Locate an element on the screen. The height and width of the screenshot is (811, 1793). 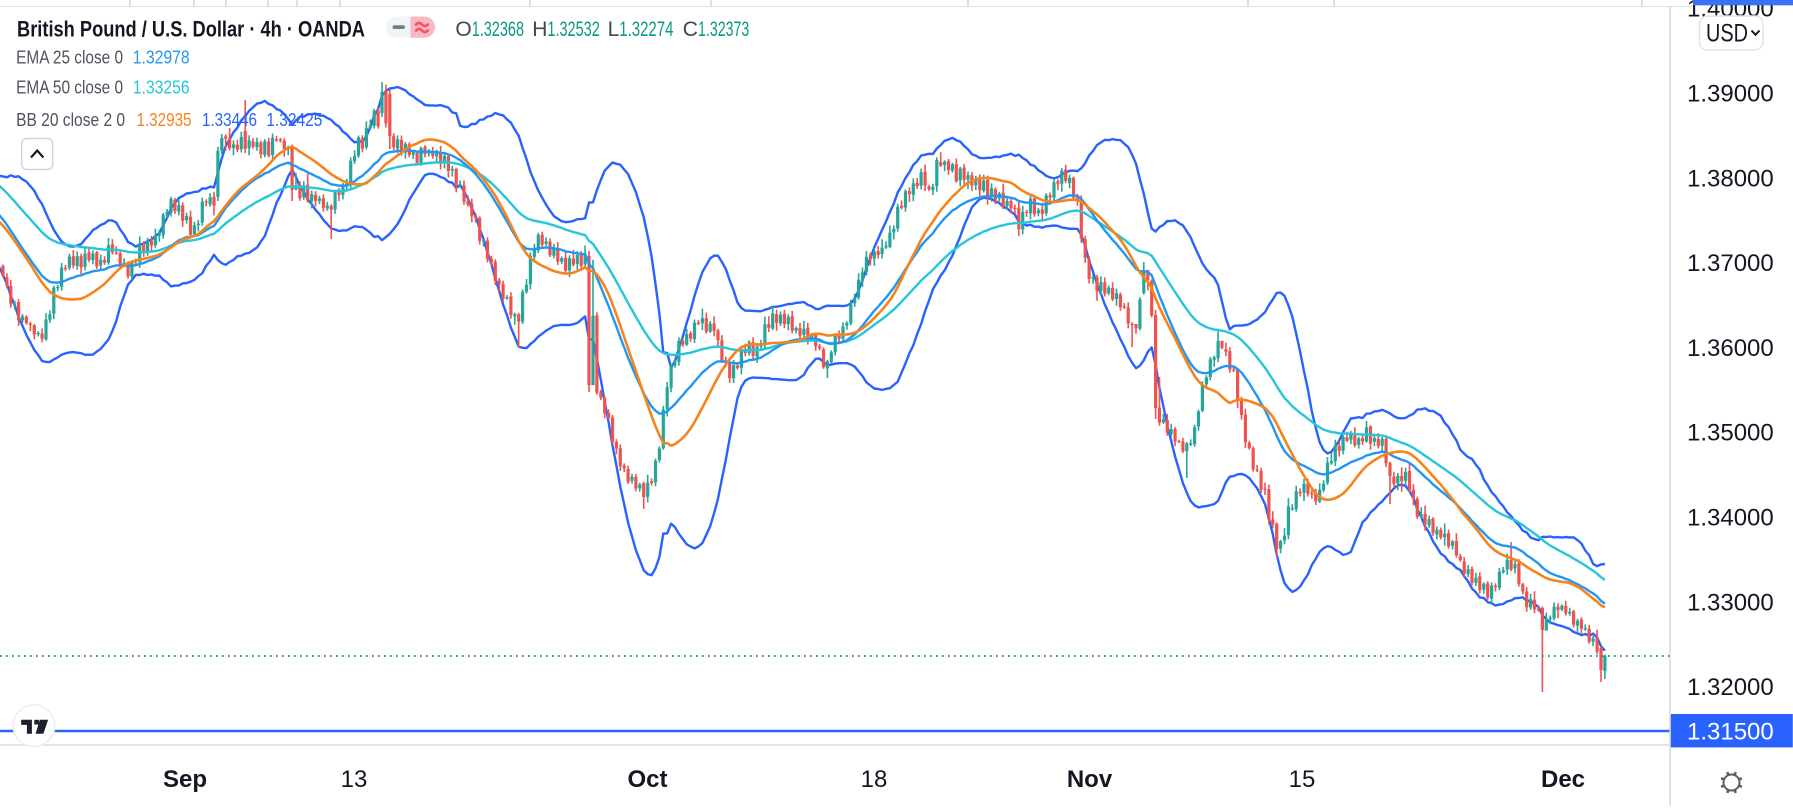
svg-text: C is located at coordinates (690, 29).